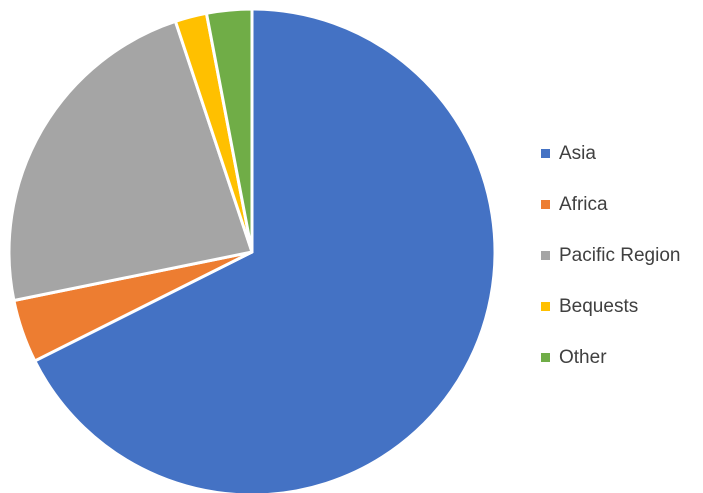  What do you see at coordinates (610, 204) in the screenshot?
I see `legend-item-africa: Africa` at bounding box center [610, 204].